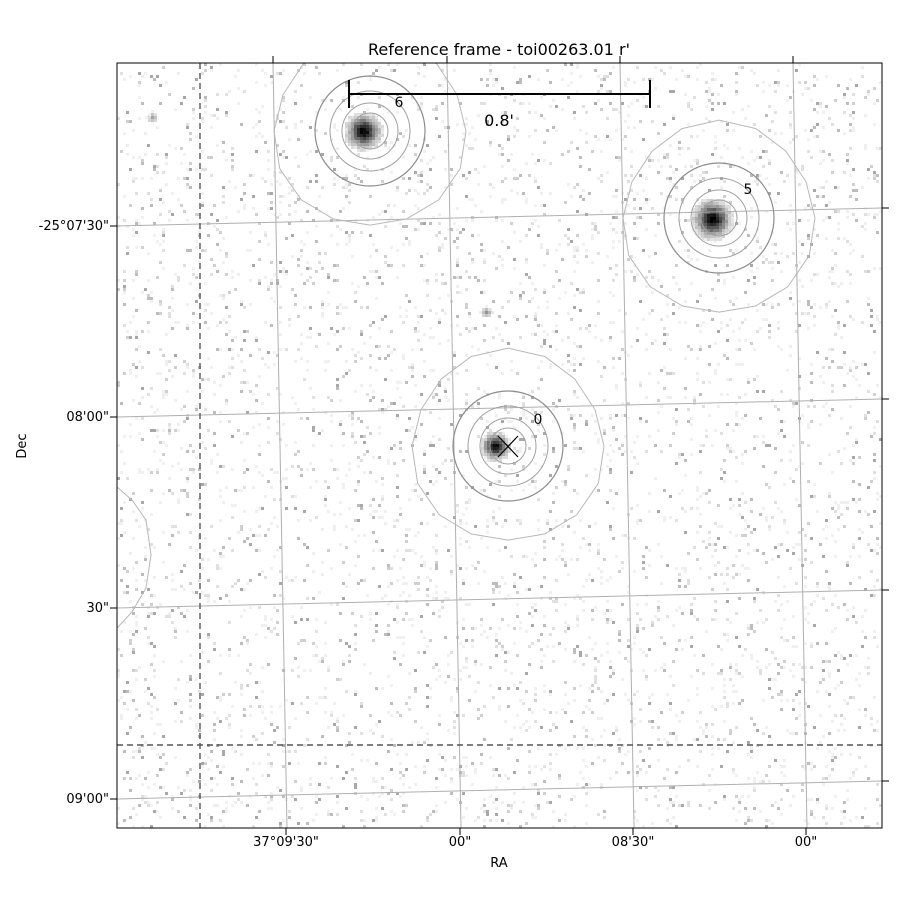 Image resolution: width=900 pixels, height=900 pixels. What do you see at coordinates (538, 420) in the screenshot?
I see `source-label: 0` at bounding box center [538, 420].